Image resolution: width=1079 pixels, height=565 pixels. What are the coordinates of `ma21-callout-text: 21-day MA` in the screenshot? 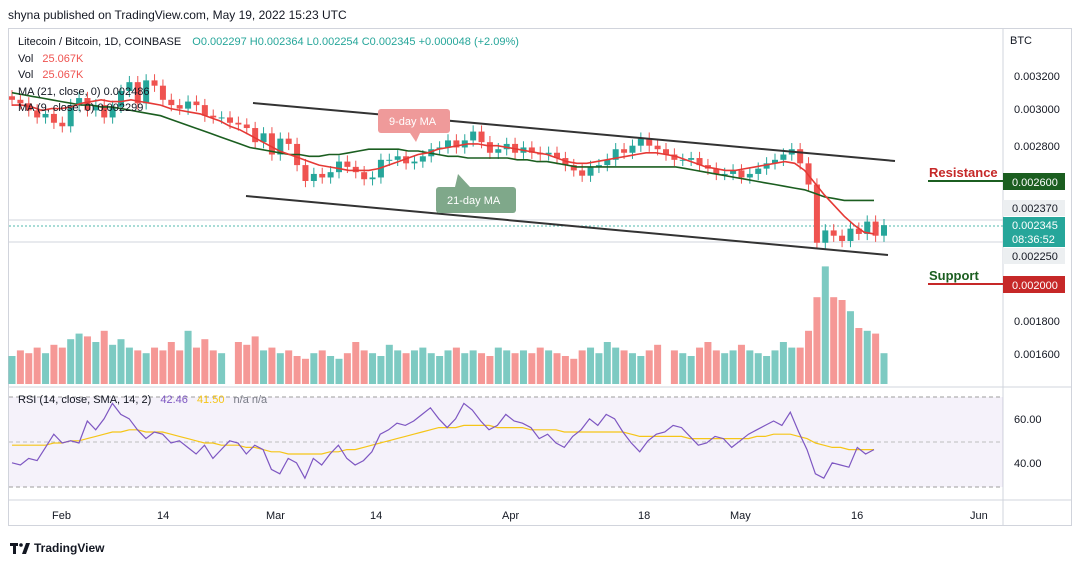 It's located at (474, 201).